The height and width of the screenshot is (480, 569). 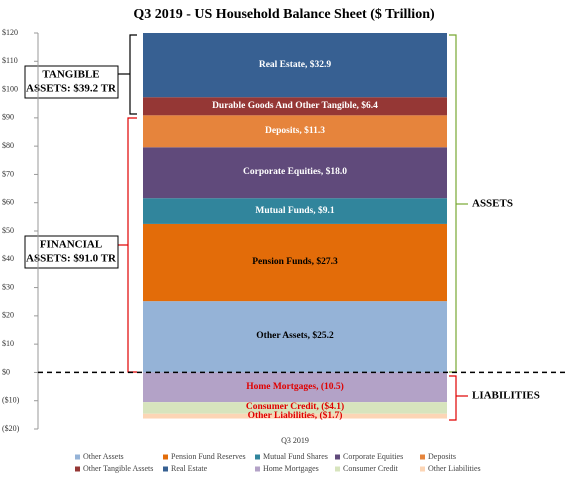 I want to click on value-label-box: Durable Goods And Other Tangible, $6.4, so click(x=295, y=105).